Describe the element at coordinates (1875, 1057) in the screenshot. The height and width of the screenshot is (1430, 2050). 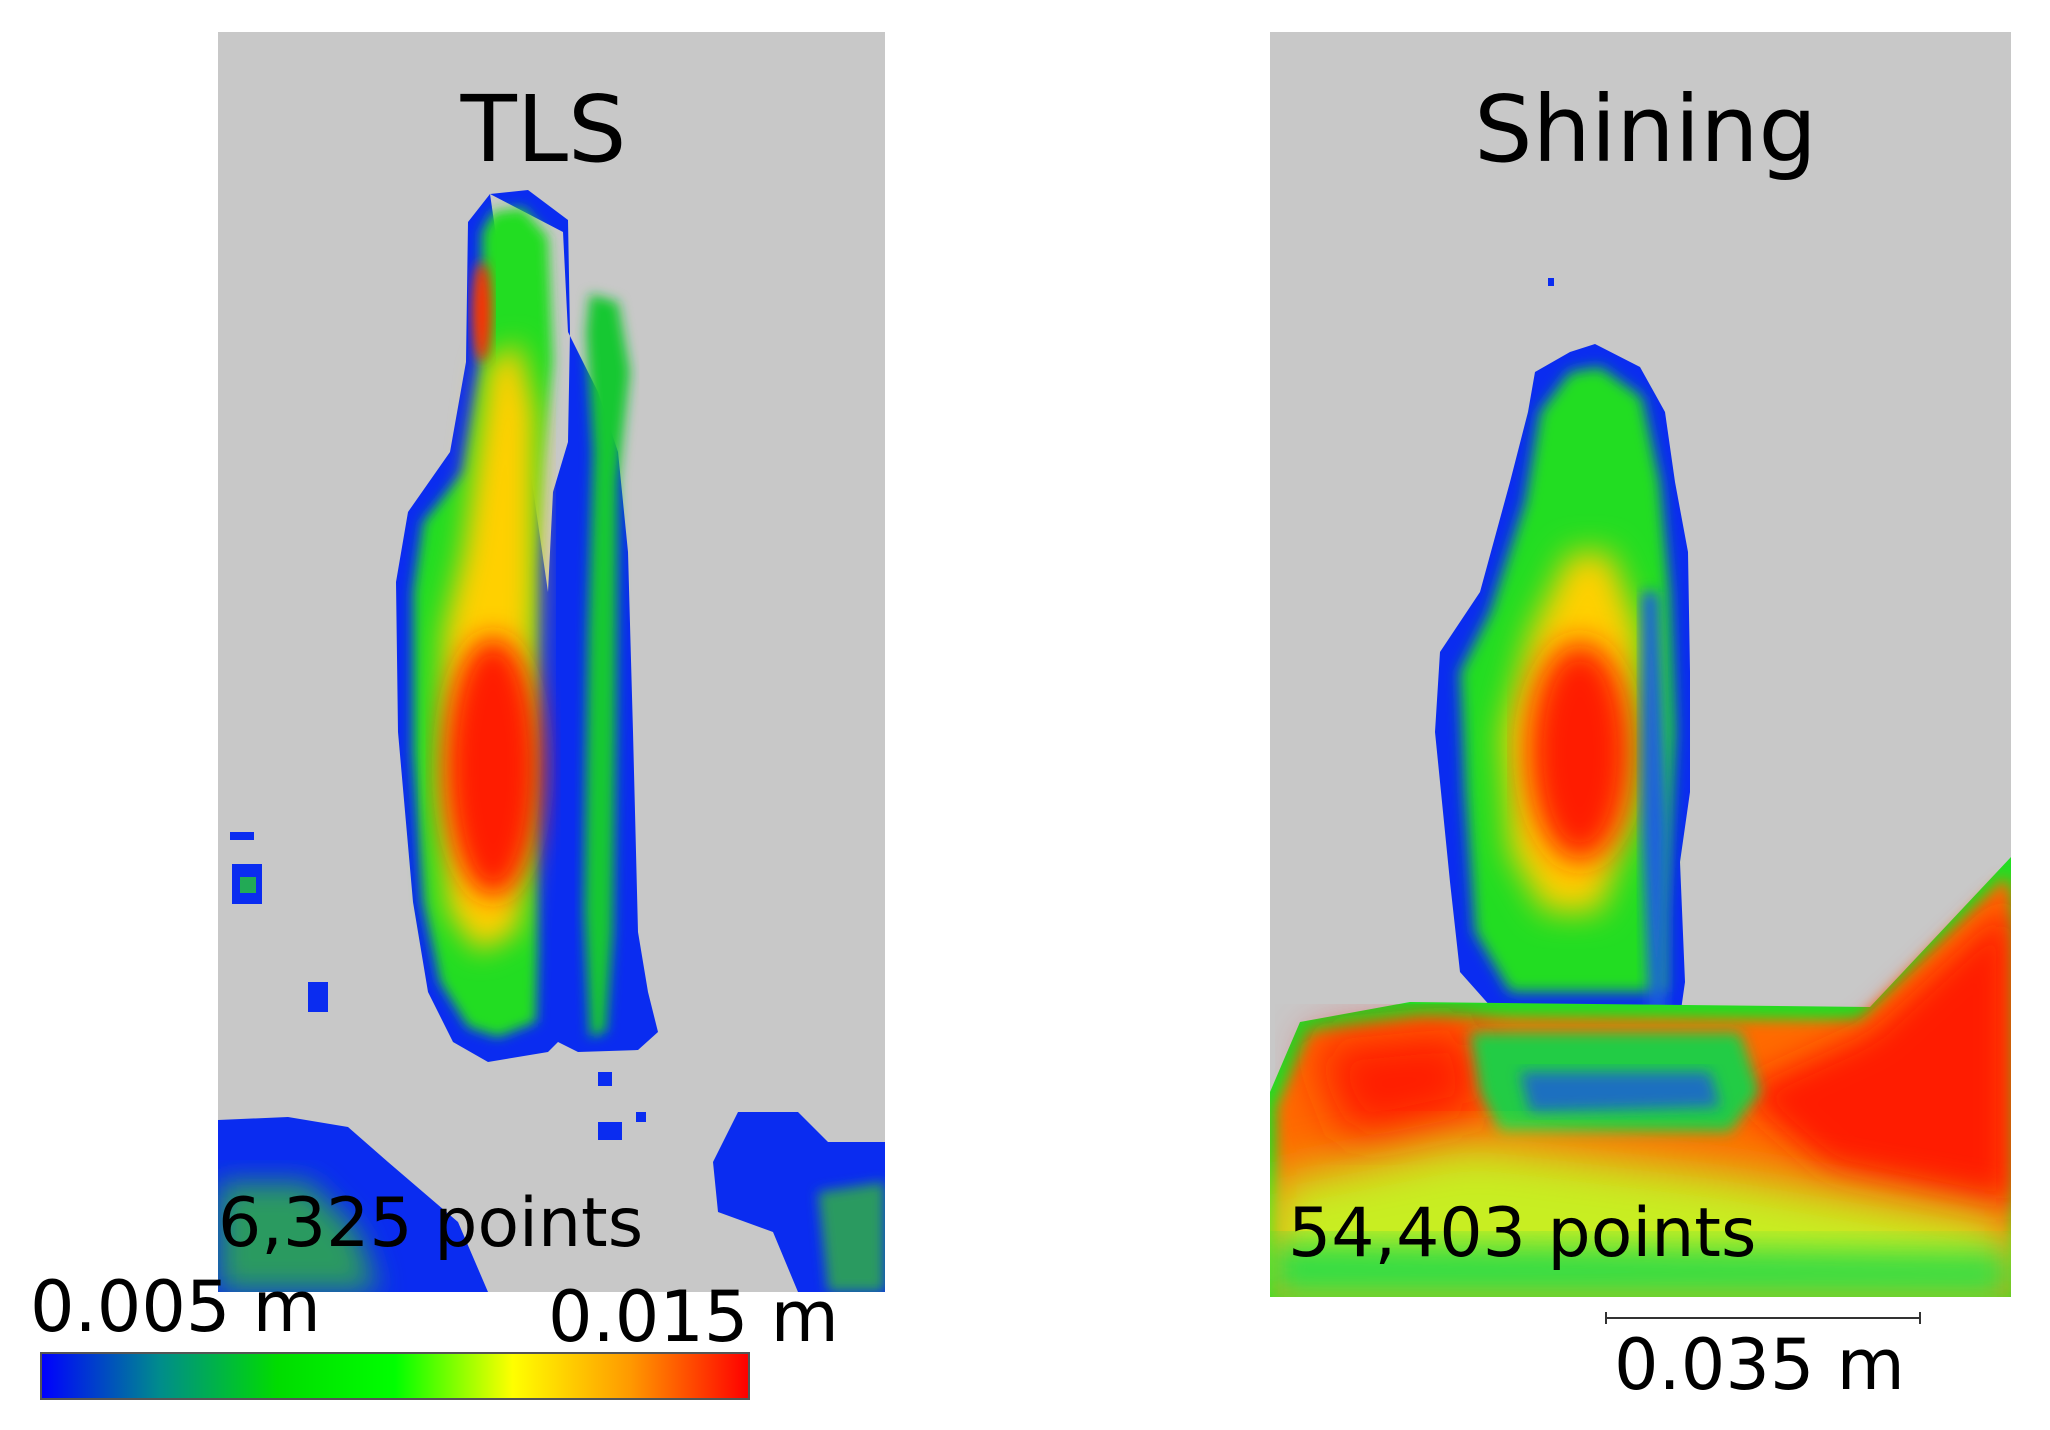
I see `shining-ground-red-right` at that location.